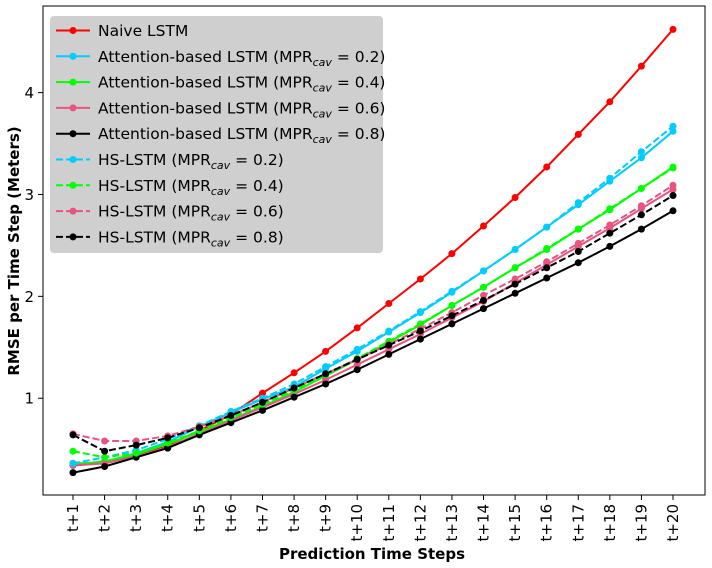  What do you see at coordinates (220, 58) in the screenshot?
I see `legend-entry: Attention-based LSTM (MPRcav = 0.2)` at bounding box center [220, 58].